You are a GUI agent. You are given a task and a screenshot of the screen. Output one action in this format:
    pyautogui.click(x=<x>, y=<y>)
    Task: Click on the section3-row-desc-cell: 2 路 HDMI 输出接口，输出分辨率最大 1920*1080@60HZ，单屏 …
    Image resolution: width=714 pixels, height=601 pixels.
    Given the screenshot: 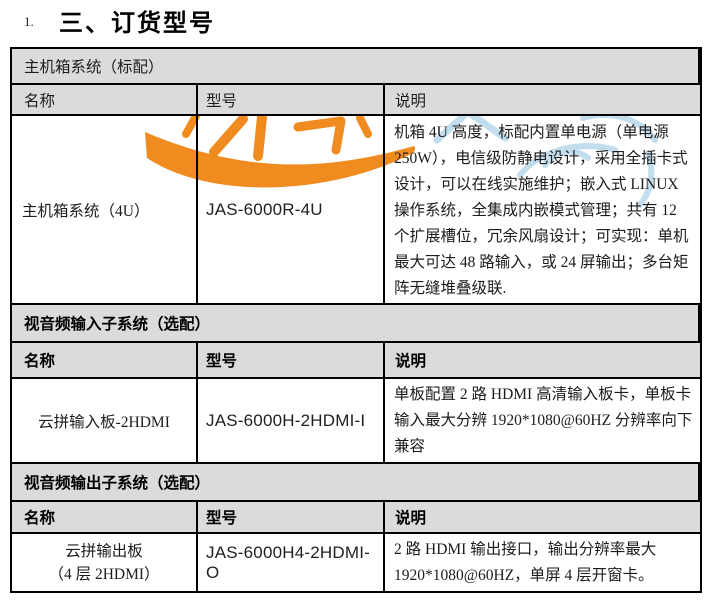 What is the action you would take?
    pyautogui.click(x=525, y=562)
    